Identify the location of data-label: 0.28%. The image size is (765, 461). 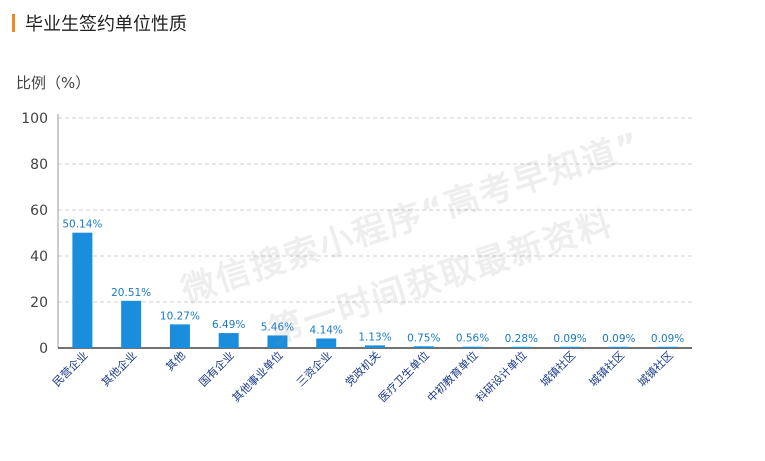
(521, 339).